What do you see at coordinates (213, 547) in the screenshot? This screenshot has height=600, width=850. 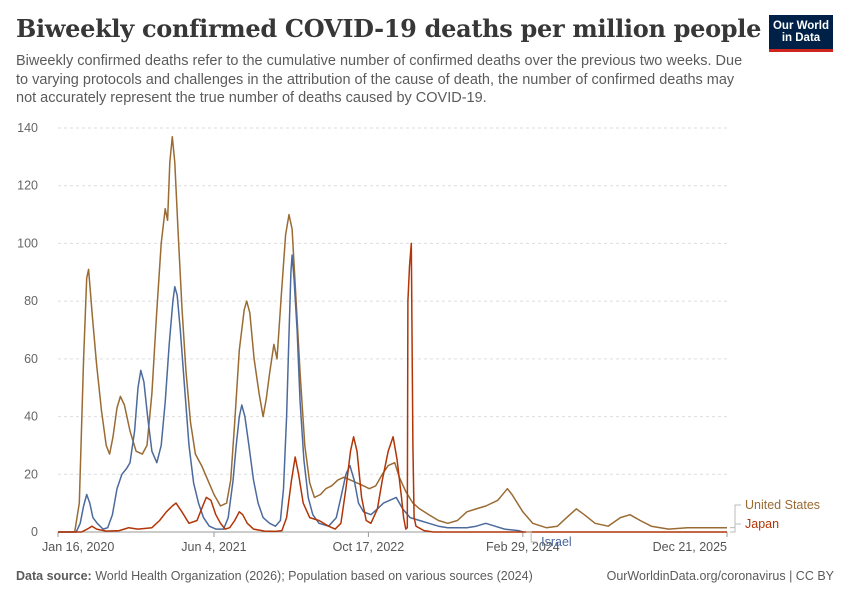 I see `x-tick-label: Jun 4, 2021` at bounding box center [213, 547].